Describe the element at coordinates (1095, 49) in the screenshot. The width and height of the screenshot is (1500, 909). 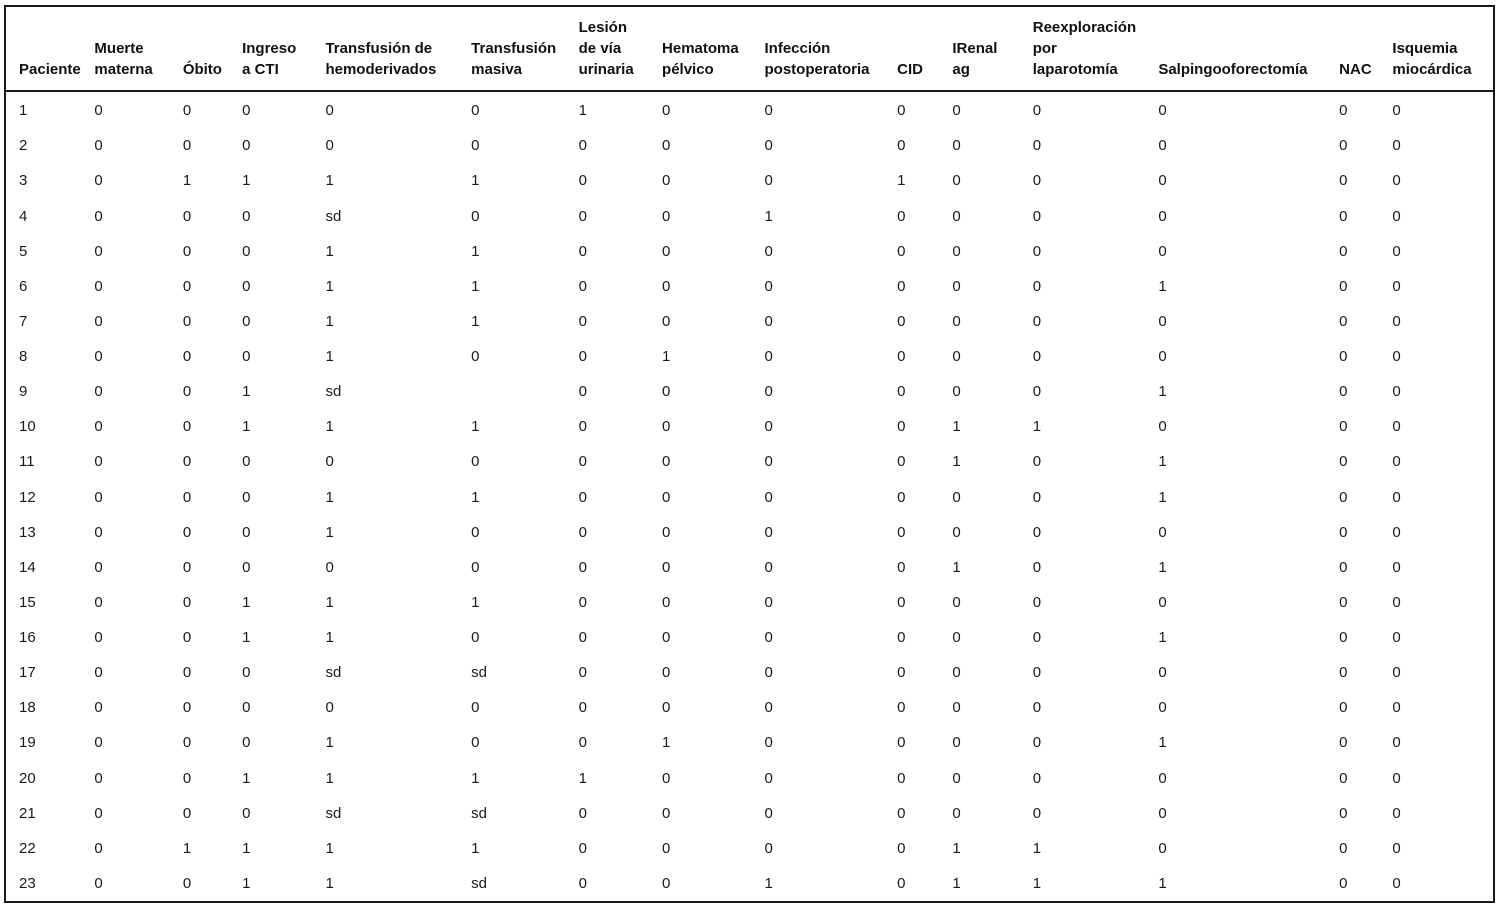
I see `column-header: Reexploración por laparotomía` at that location.